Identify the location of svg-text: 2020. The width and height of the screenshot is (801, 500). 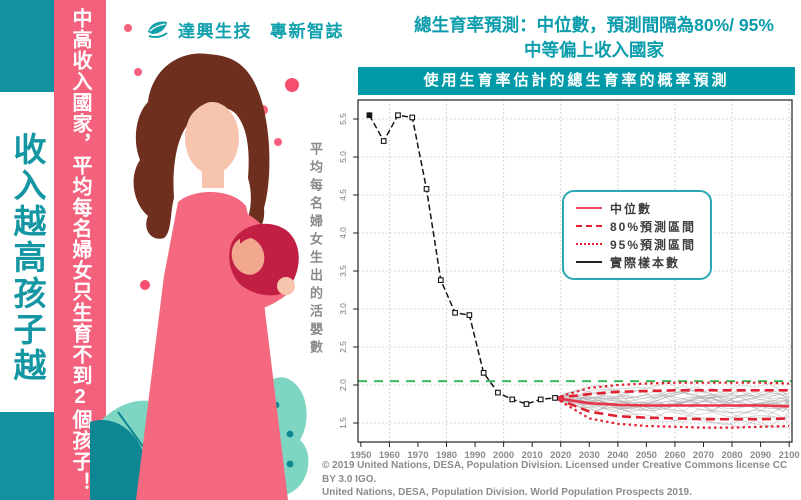
(560, 455).